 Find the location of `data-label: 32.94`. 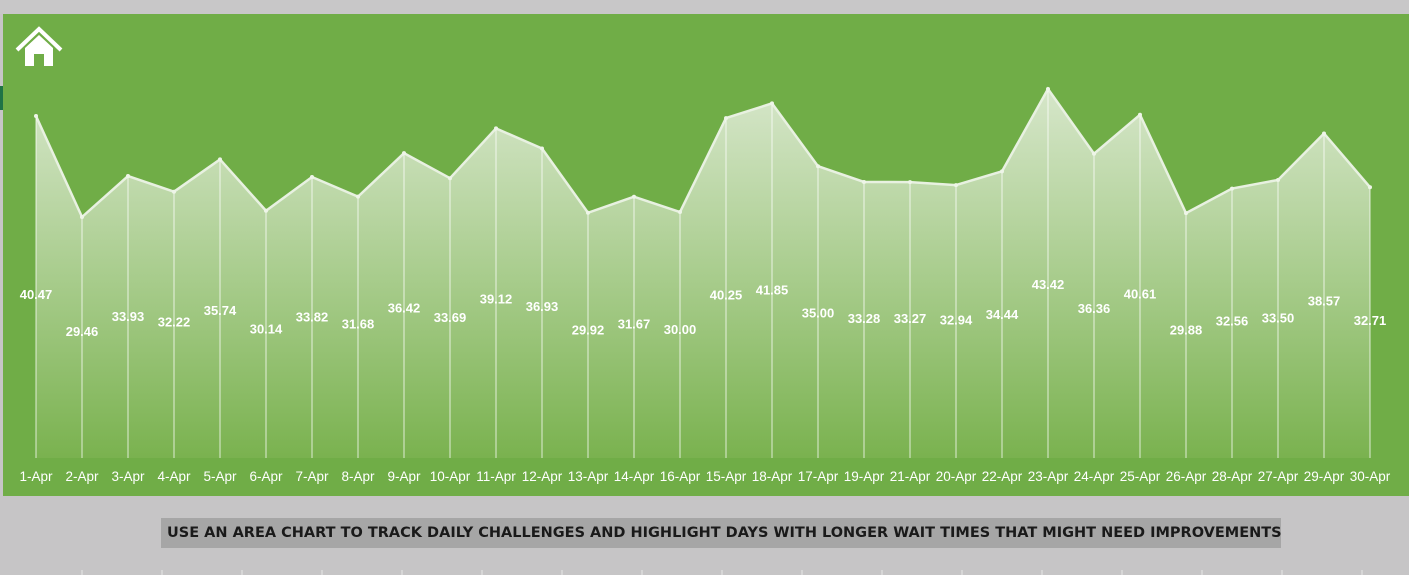

data-label: 32.94 is located at coordinates (956, 319).